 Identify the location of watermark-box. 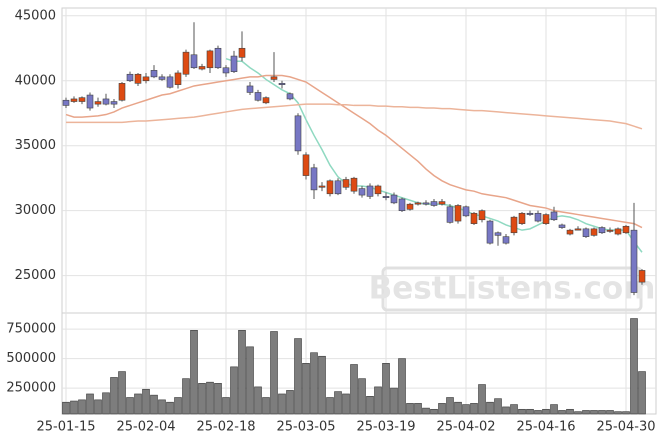
(512, 289).